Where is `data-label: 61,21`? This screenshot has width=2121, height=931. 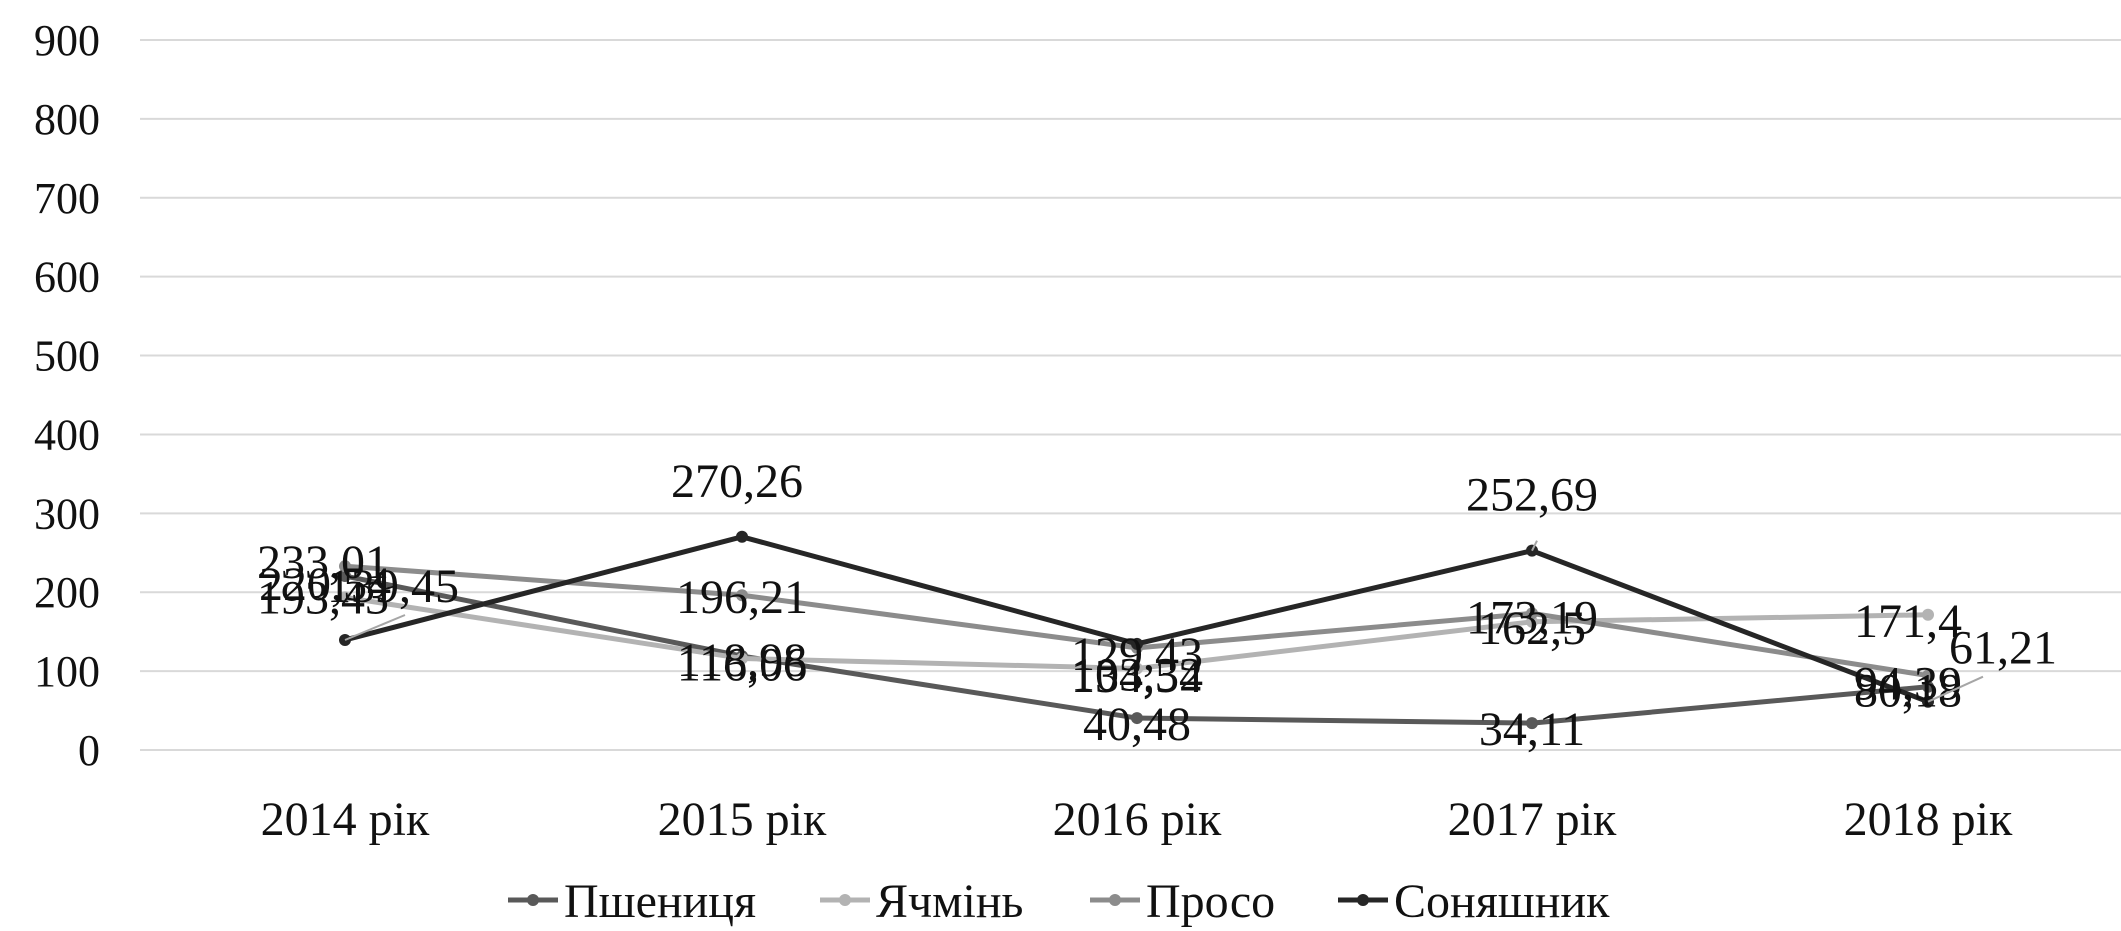 data-label: 61,21 is located at coordinates (2003, 648).